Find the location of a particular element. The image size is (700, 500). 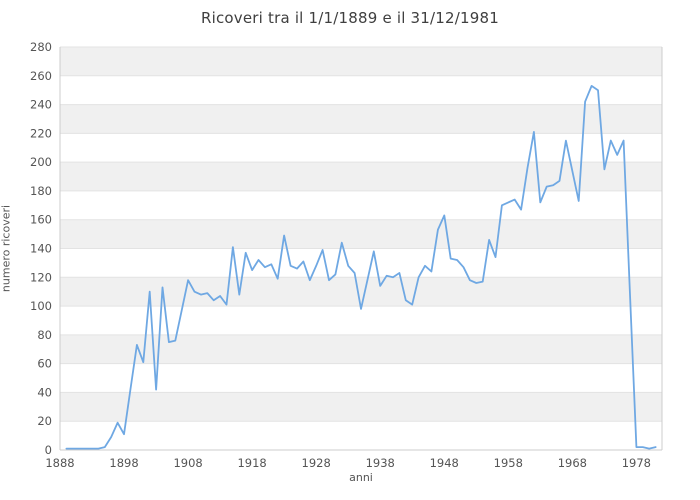

x-tick-label: 1908 is located at coordinates (187, 463).